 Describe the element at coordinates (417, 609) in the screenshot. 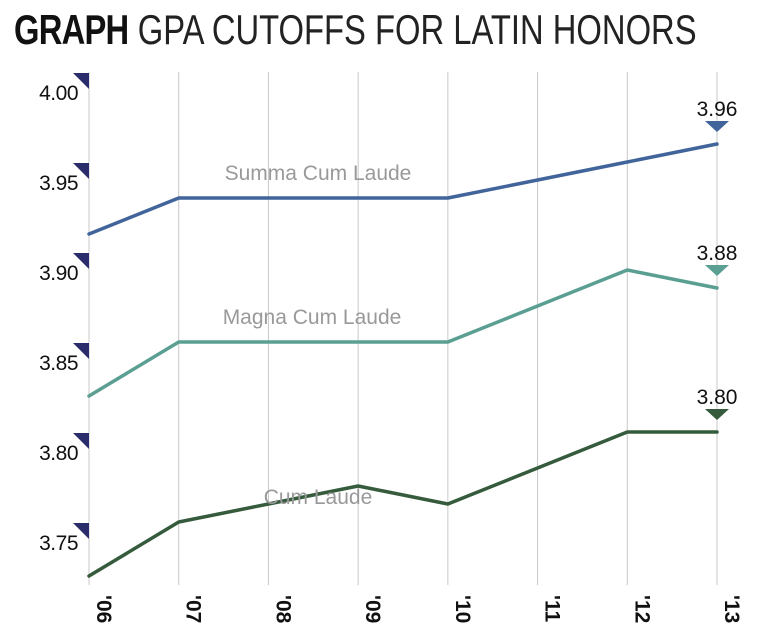

I see `x-axis: '06 '07 '08 '09 '10 '11 '12 '13` at that location.